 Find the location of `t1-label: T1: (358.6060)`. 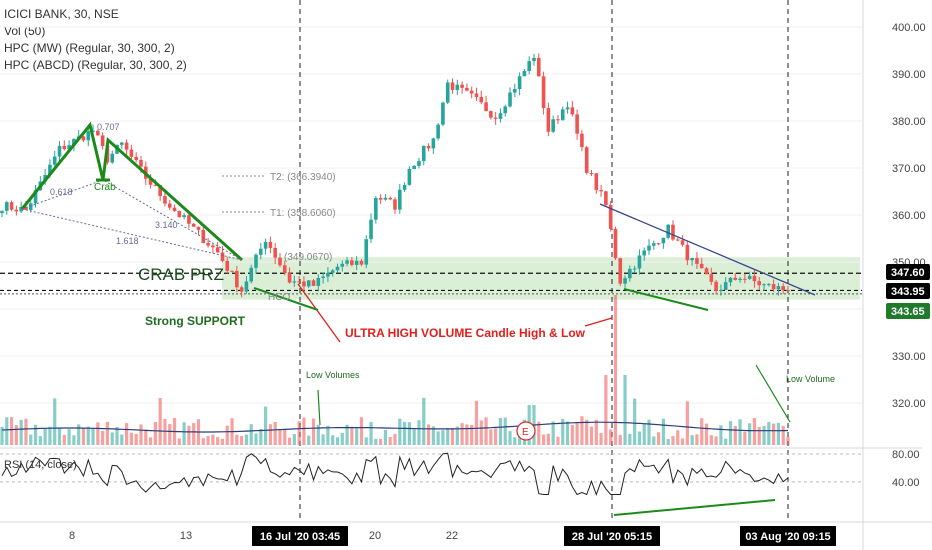

t1-label: T1: (358.6060) is located at coordinates (303, 213).